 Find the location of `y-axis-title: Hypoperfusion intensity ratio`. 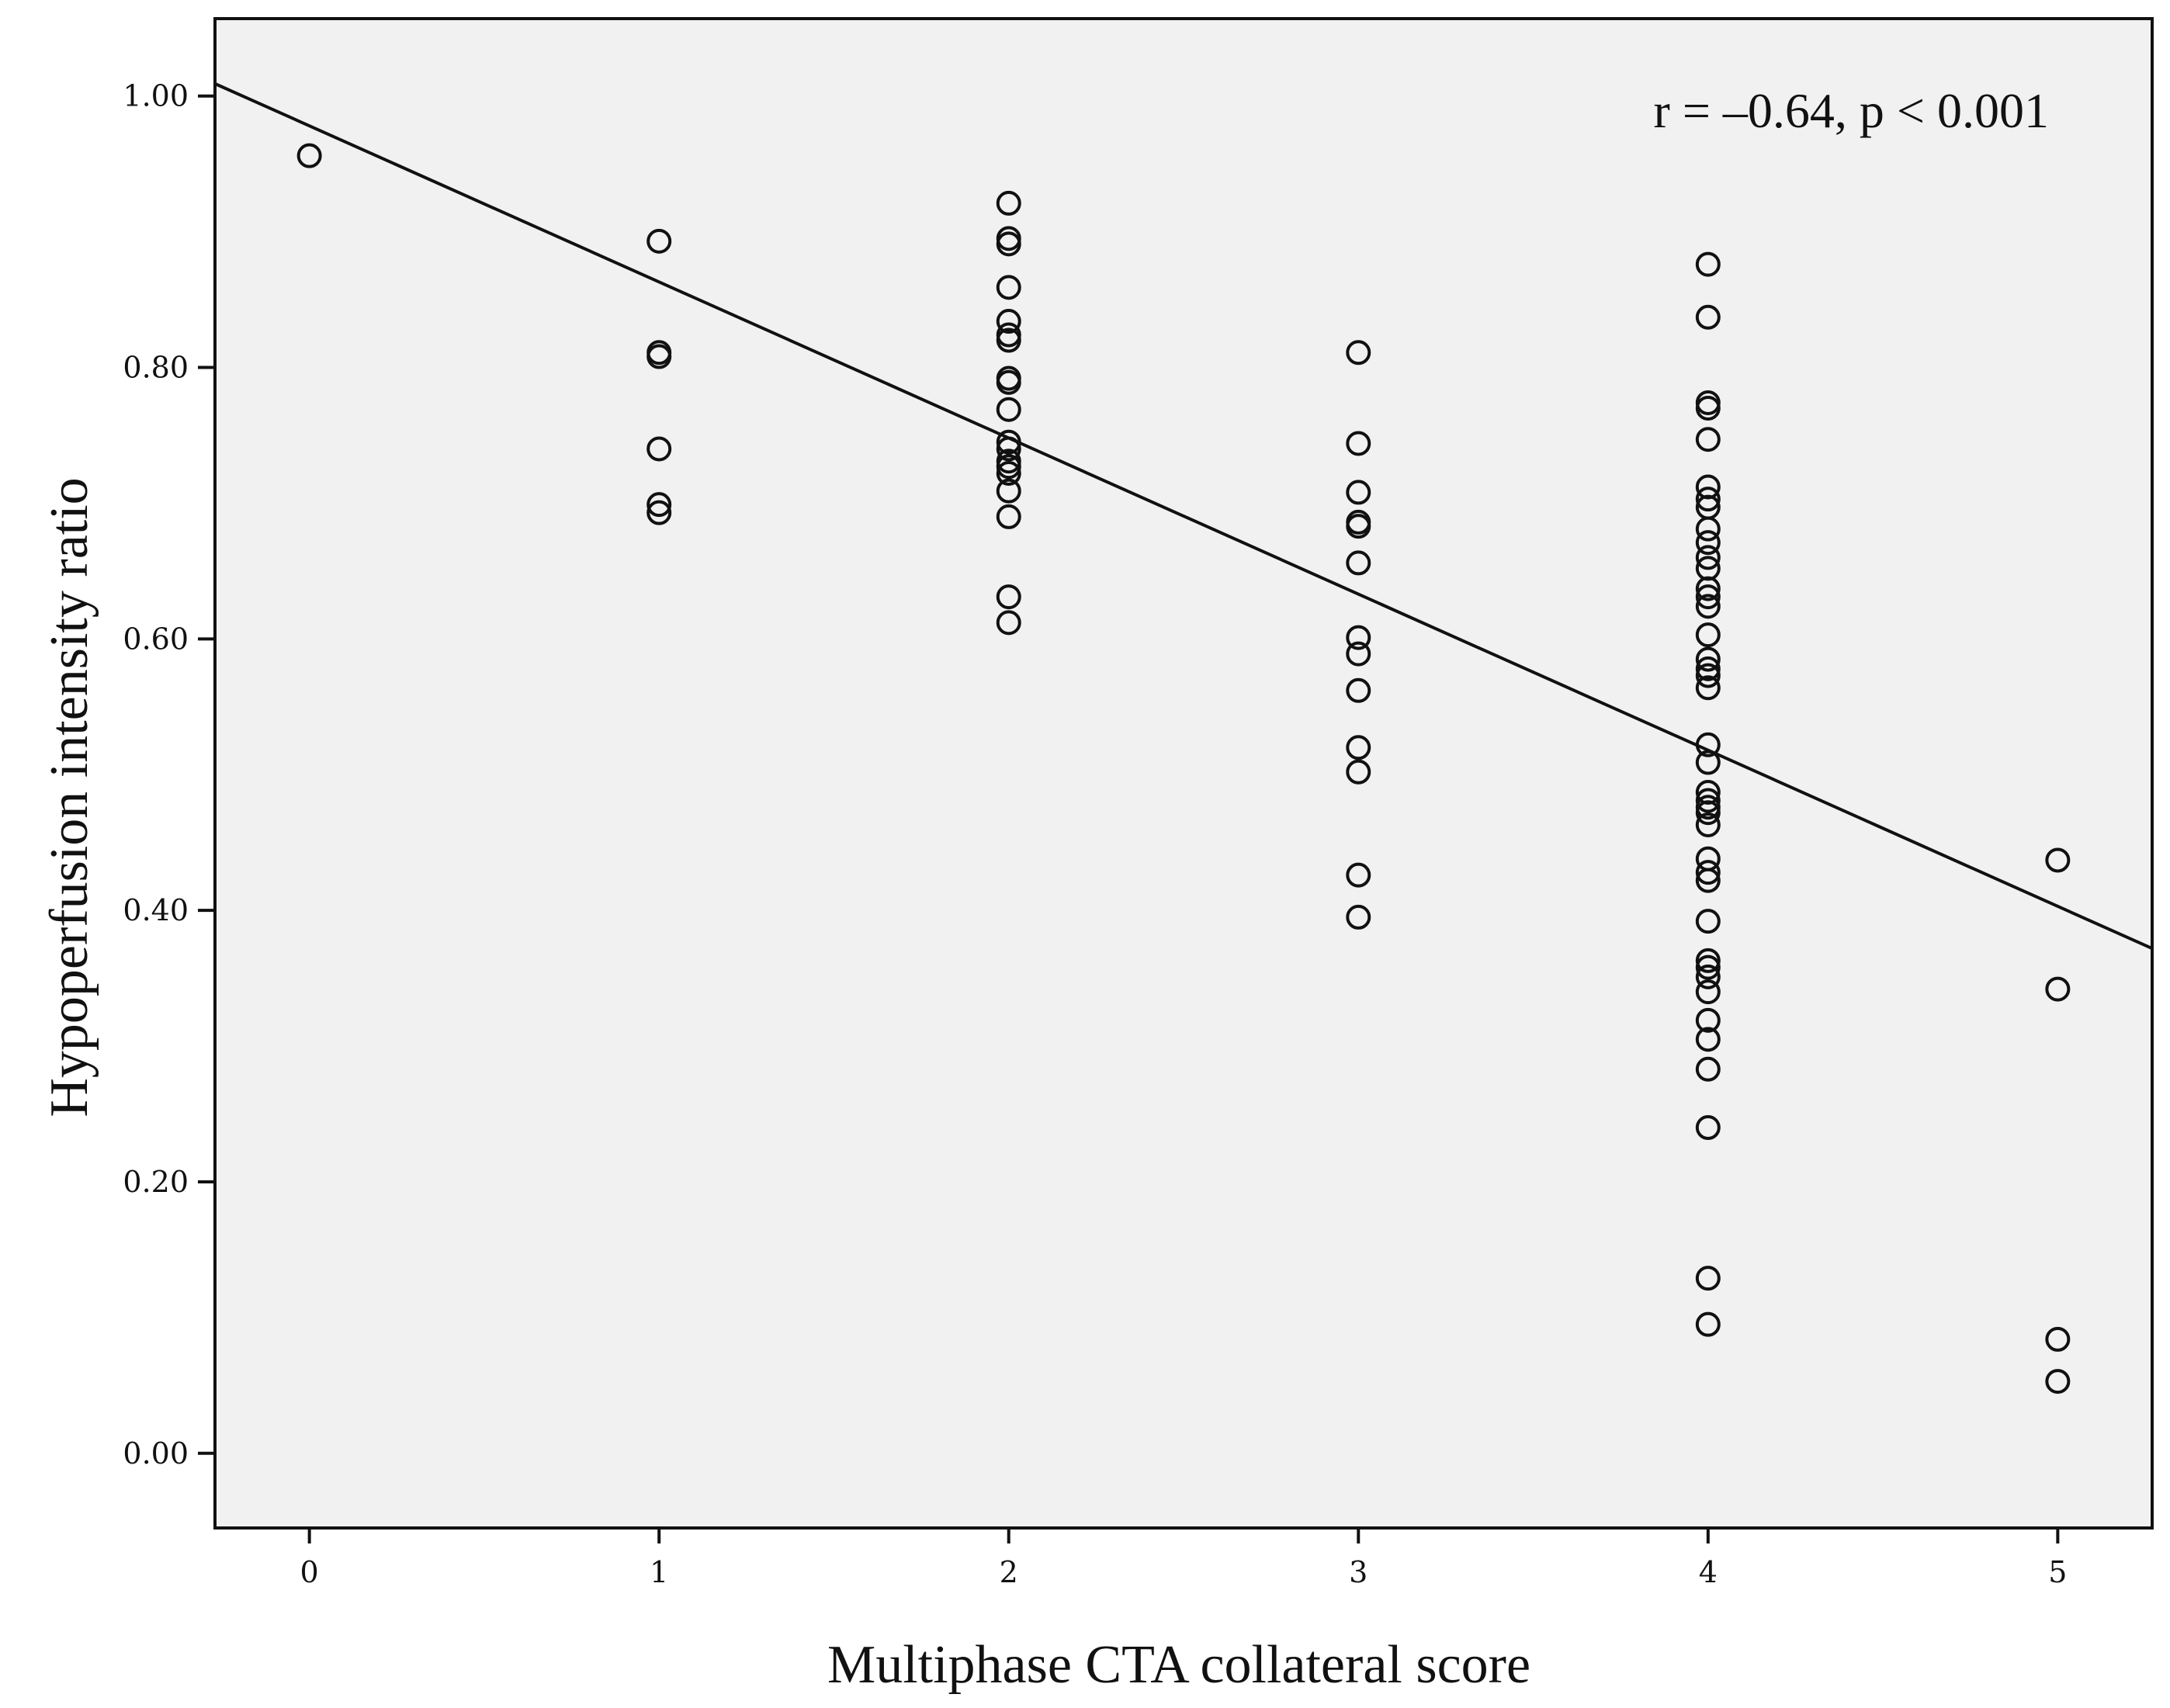

y-axis-title: Hypoperfusion intensity ratio is located at coordinates (69, 797).